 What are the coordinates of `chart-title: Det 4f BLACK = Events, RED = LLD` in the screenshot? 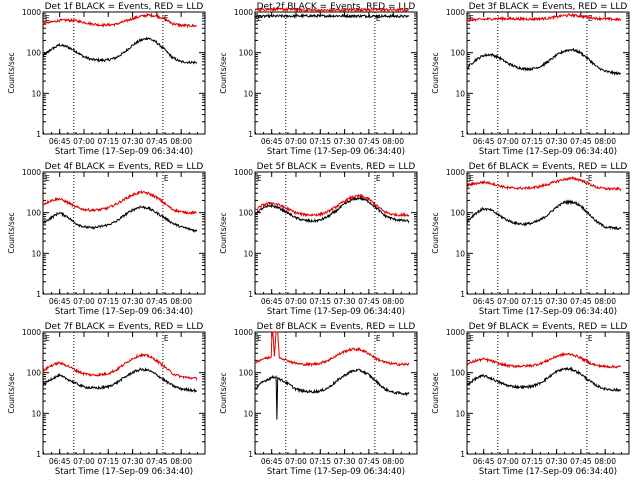 It's located at (124, 167).